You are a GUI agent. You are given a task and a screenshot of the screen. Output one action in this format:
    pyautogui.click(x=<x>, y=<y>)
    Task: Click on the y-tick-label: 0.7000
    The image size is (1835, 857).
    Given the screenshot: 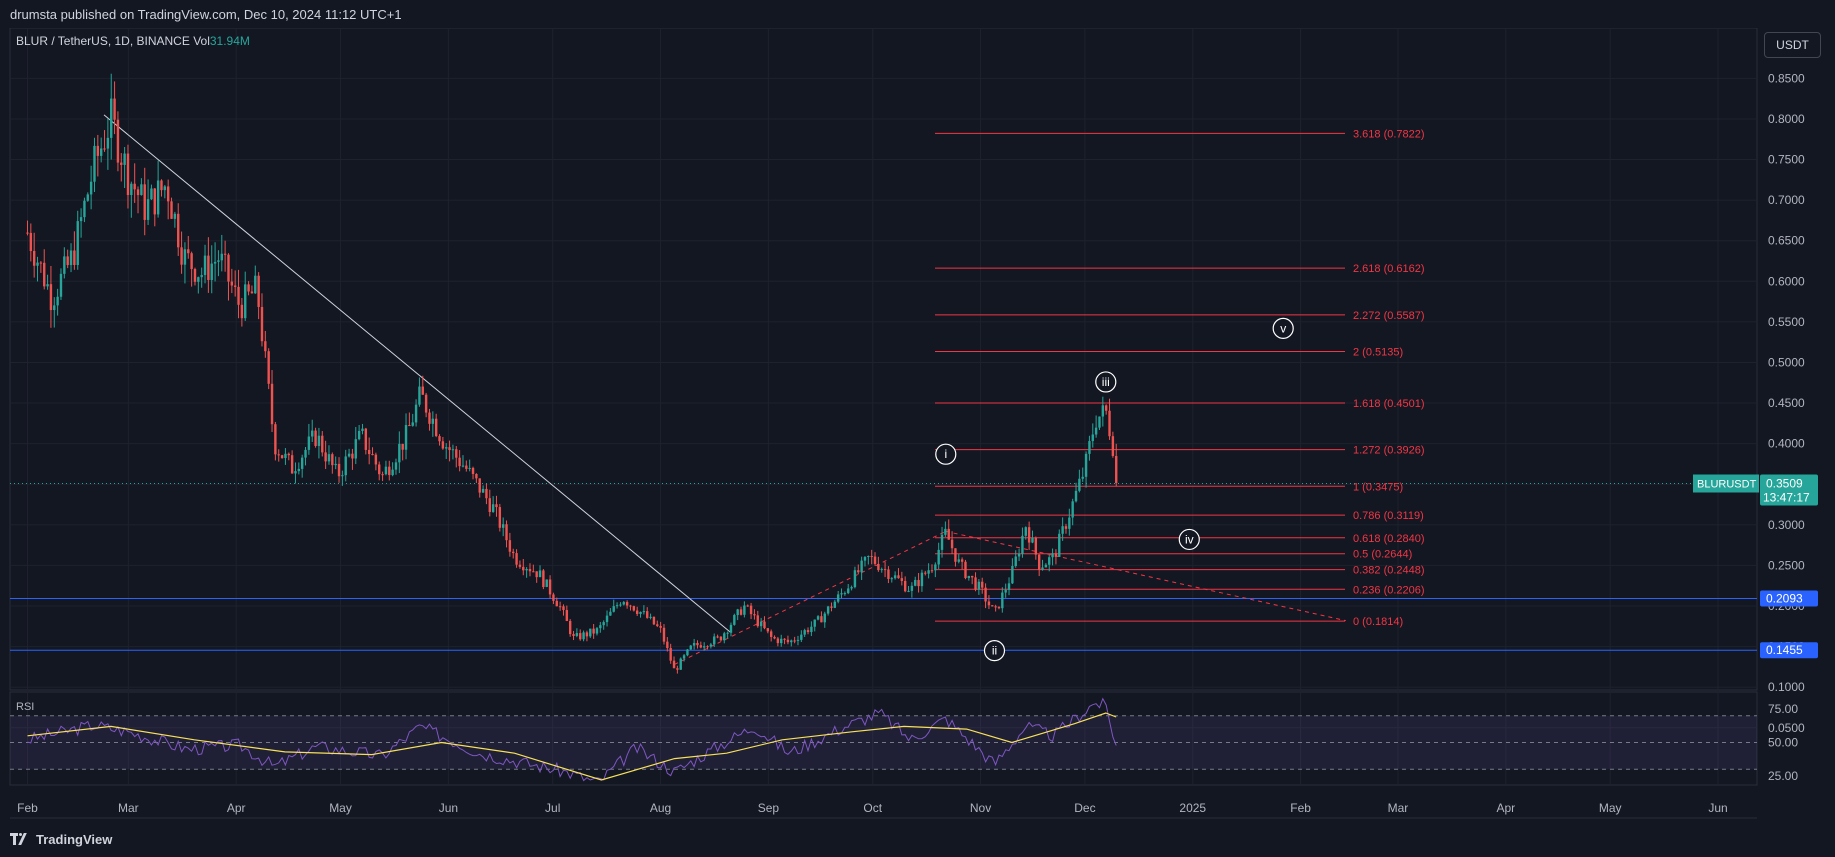 What is the action you would take?
    pyautogui.click(x=1786, y=200)
    